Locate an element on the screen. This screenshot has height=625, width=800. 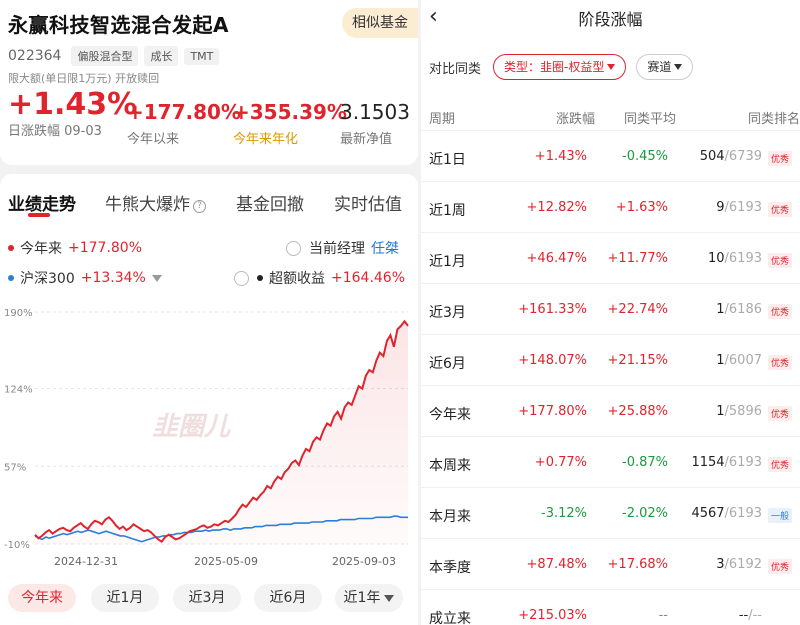
manager-label: 当前经理 is located at coordinates (337, 249).